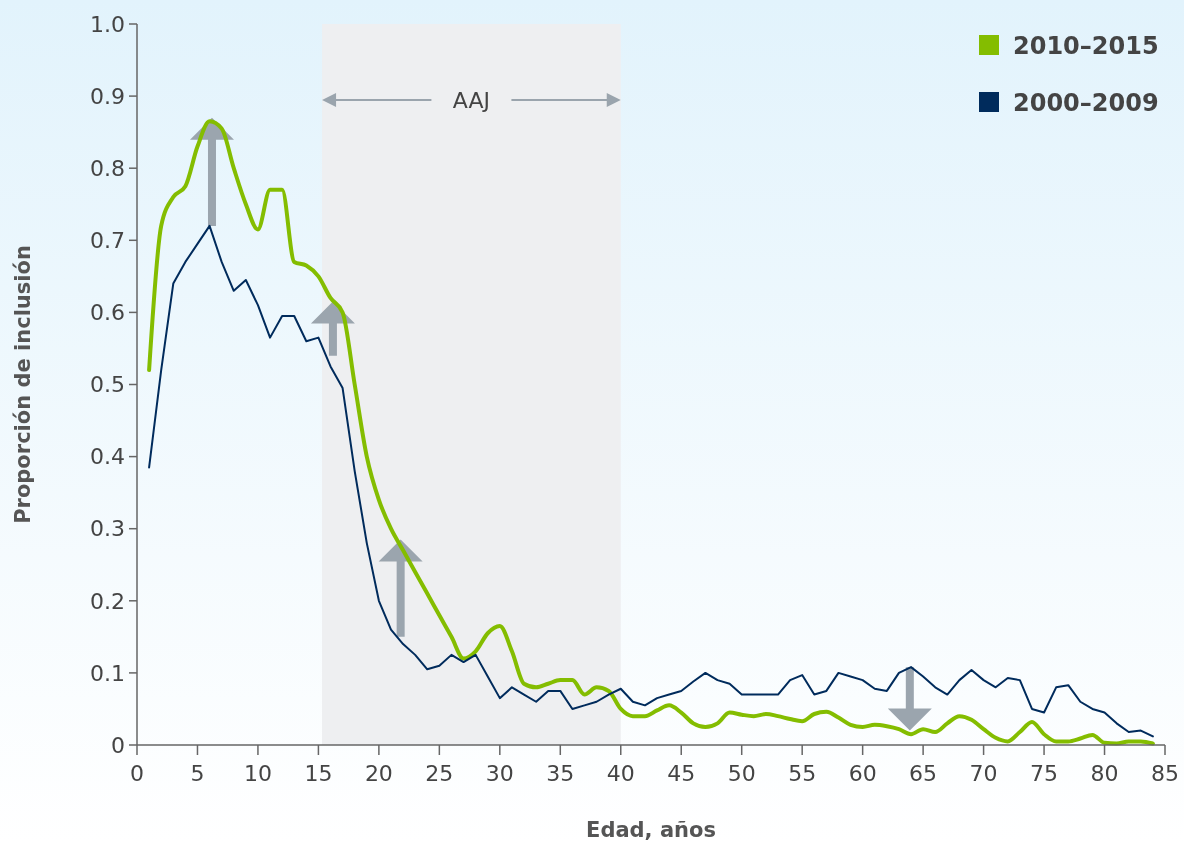  Describe the element at coordinates (23, 384) in the screenshot. I see `y-axis-title: Proporción de inclusión` at that location.